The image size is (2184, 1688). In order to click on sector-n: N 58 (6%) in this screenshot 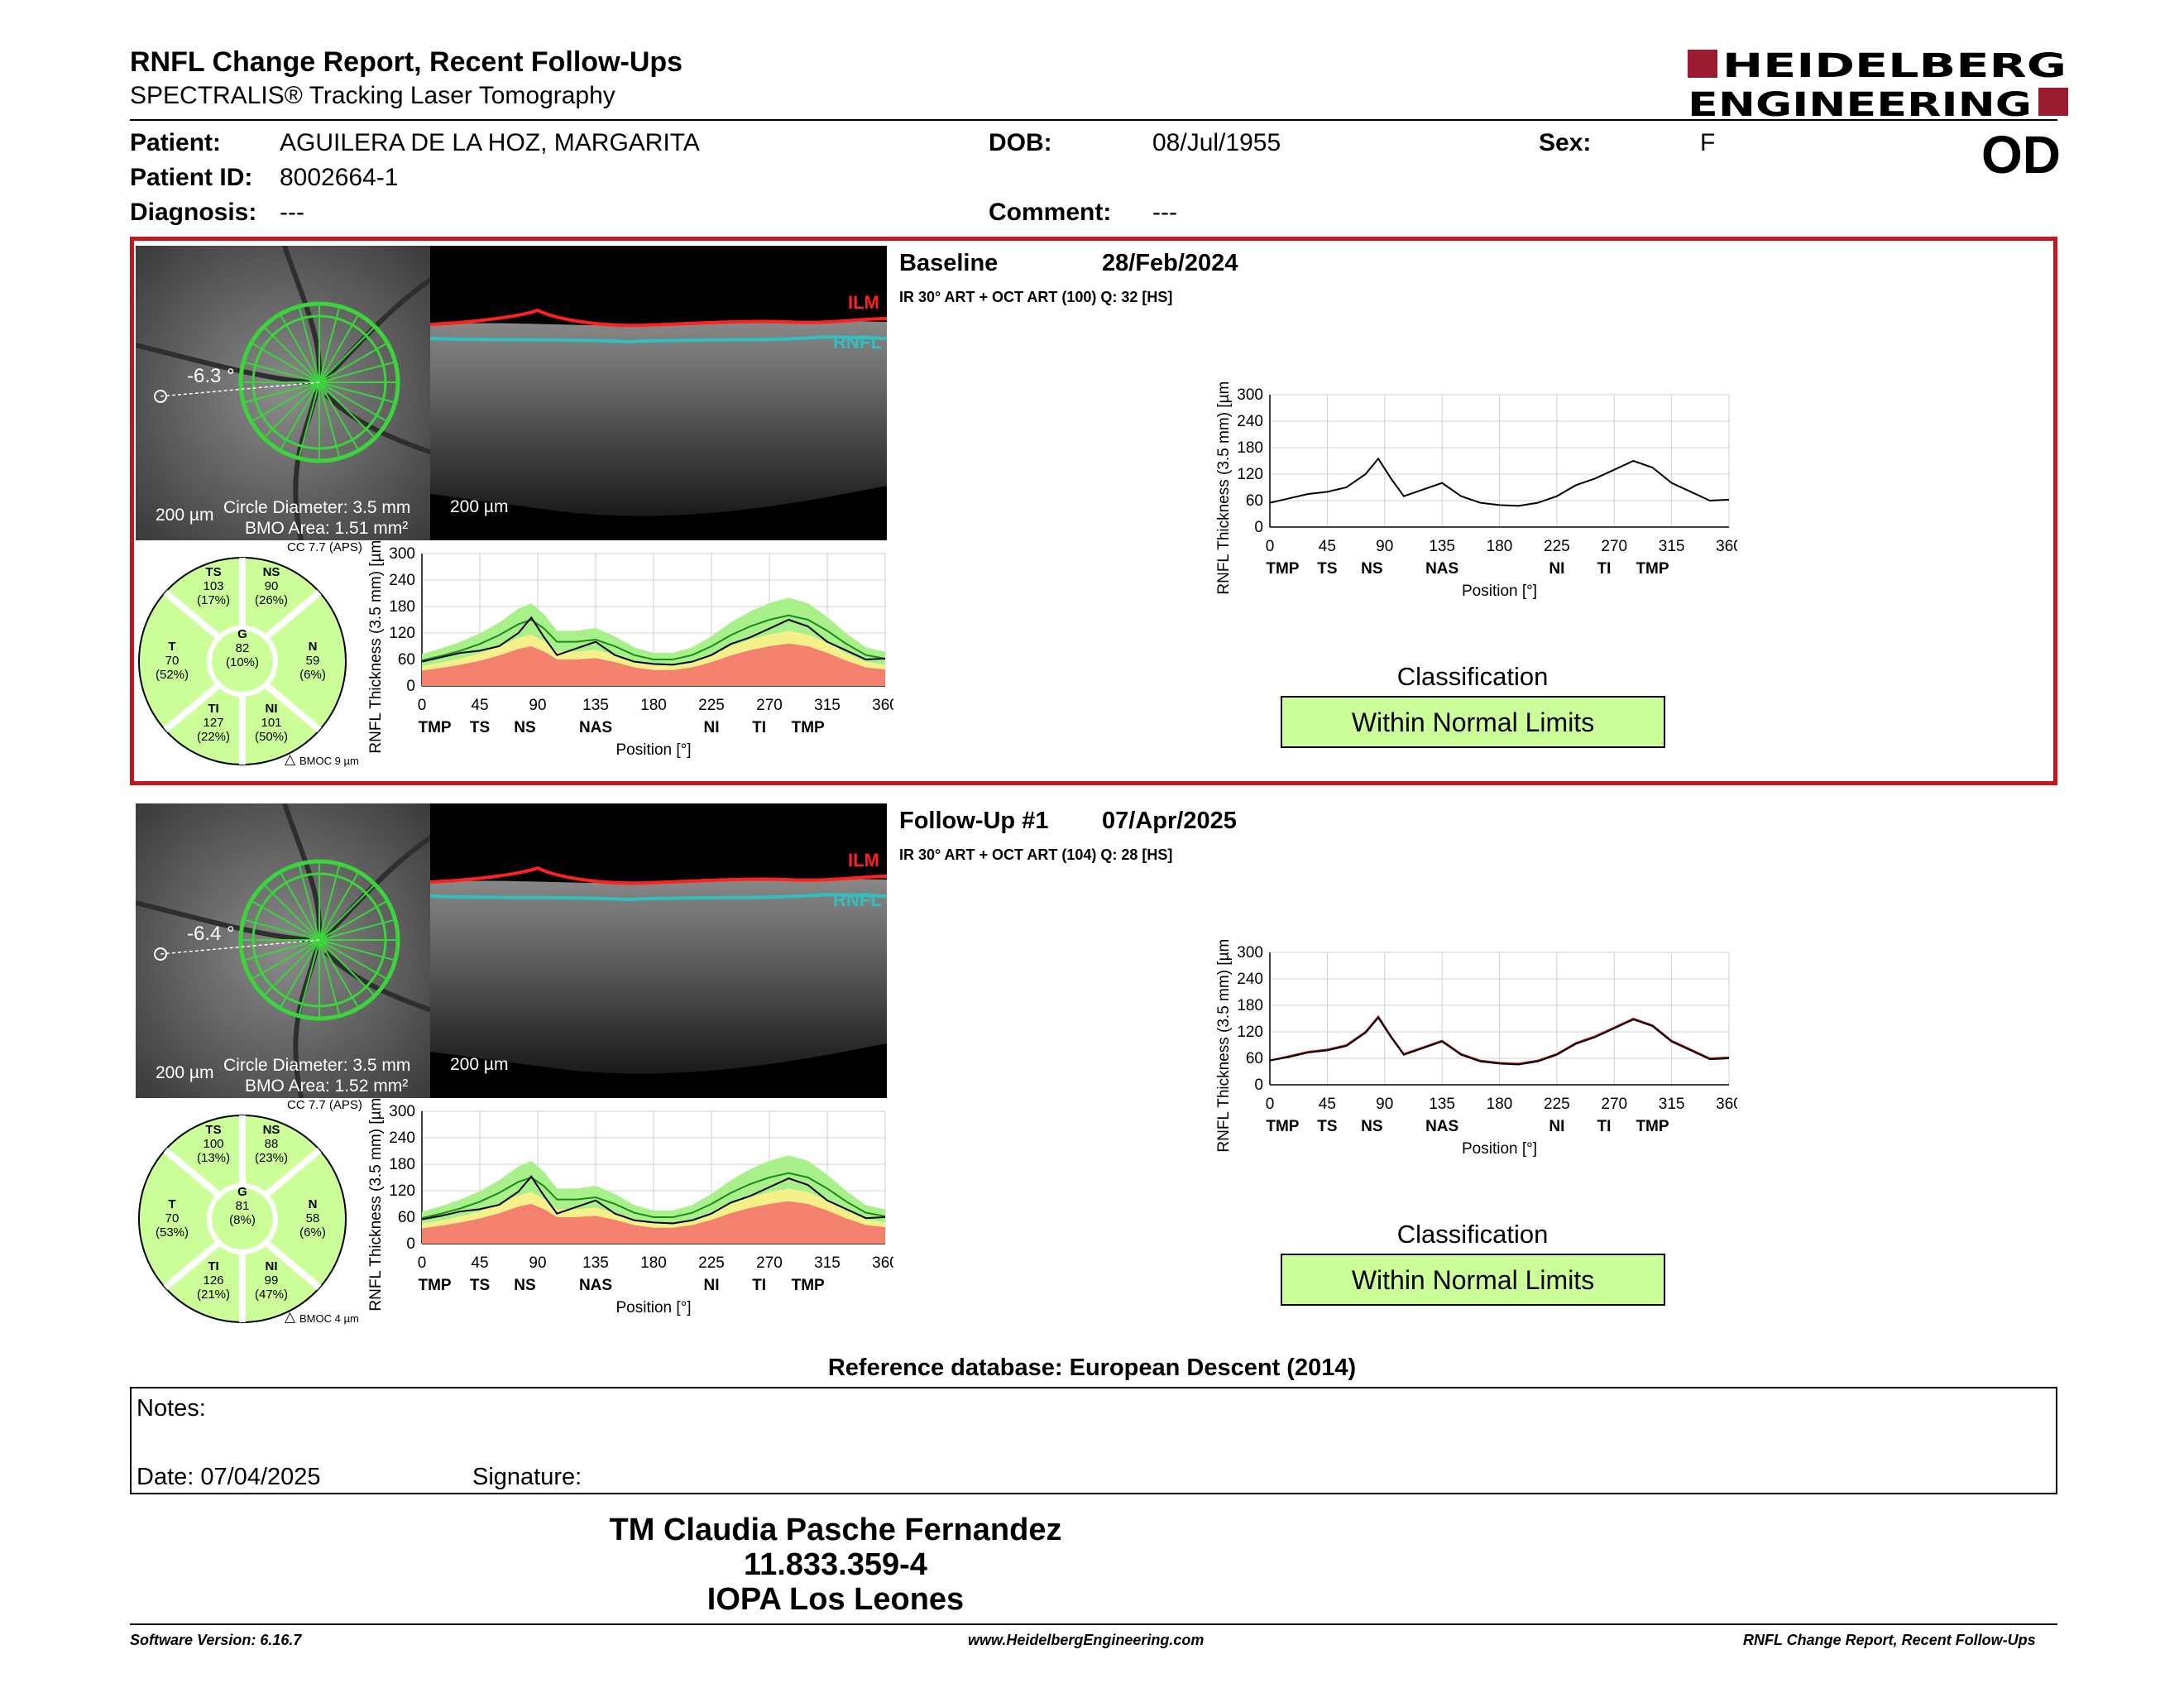, I will do `click(313, 1218)`.